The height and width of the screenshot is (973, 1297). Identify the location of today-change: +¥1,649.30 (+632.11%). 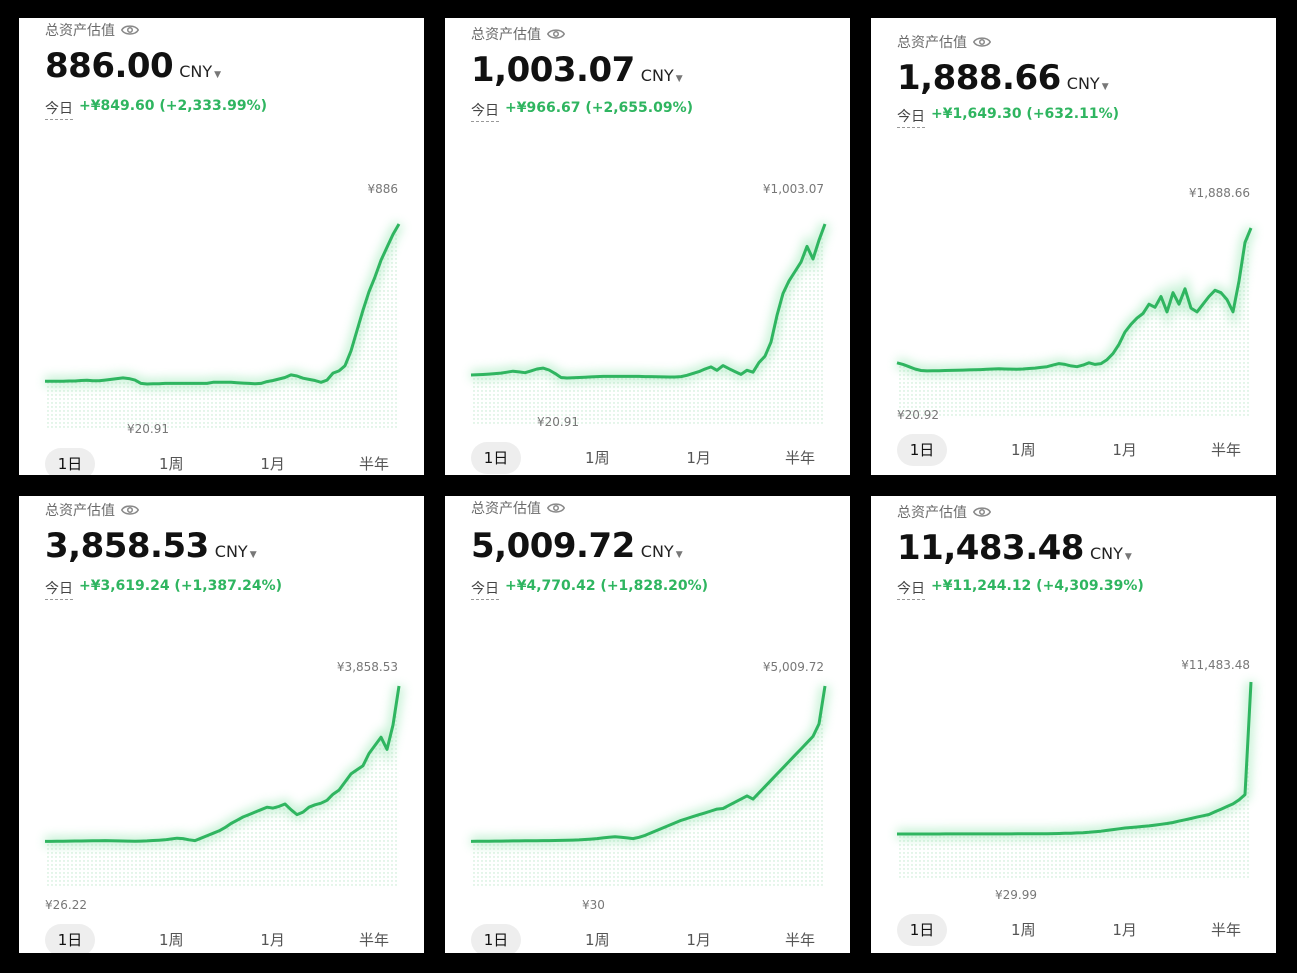
(1025, 114).